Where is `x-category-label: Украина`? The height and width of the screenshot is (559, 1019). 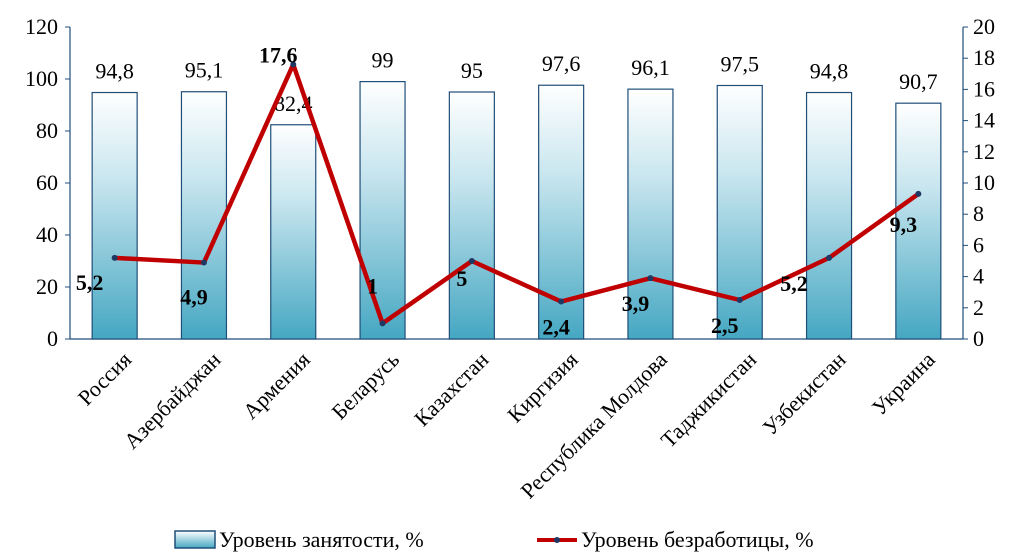 x-category-label: Украина is located at coordinates (903, 383).